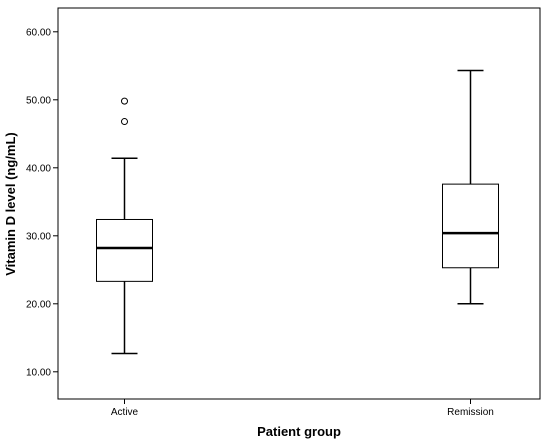 This screenshot has width=550, height=443. I want to click on y-tick-label: 30.00, so click(38, 236).